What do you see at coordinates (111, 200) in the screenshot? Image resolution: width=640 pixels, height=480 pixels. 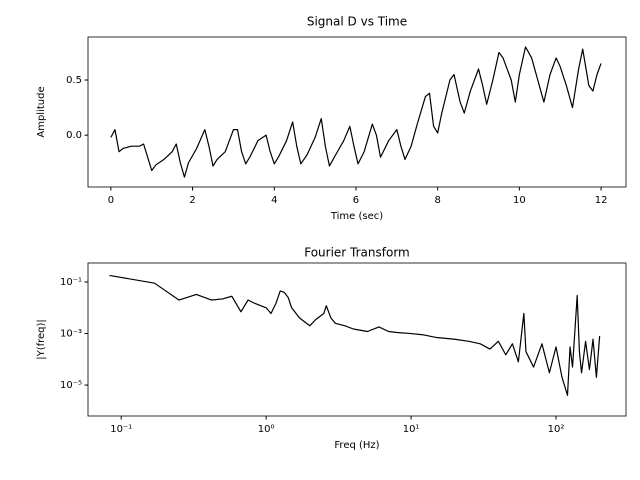 I see `x-tick-label: 0` at bounding box center [111, 200].